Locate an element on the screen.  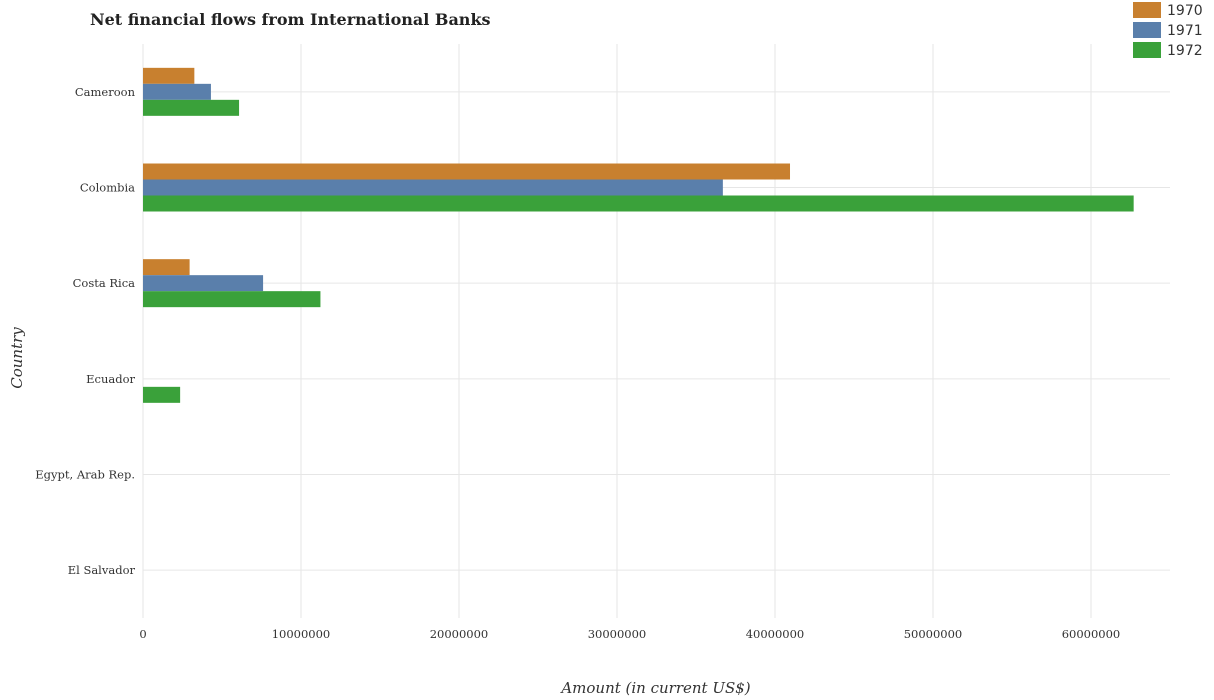
y-tick-label: El Salvador is located at coordinates (102, 570).